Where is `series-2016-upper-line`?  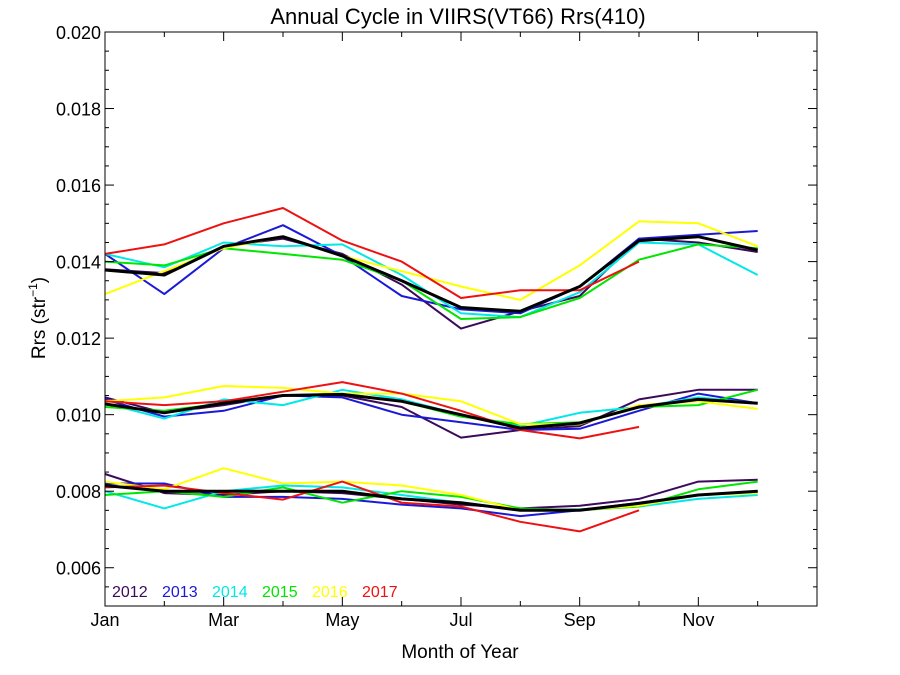 series-2016-upper-line is located at coordinates (431, 260).